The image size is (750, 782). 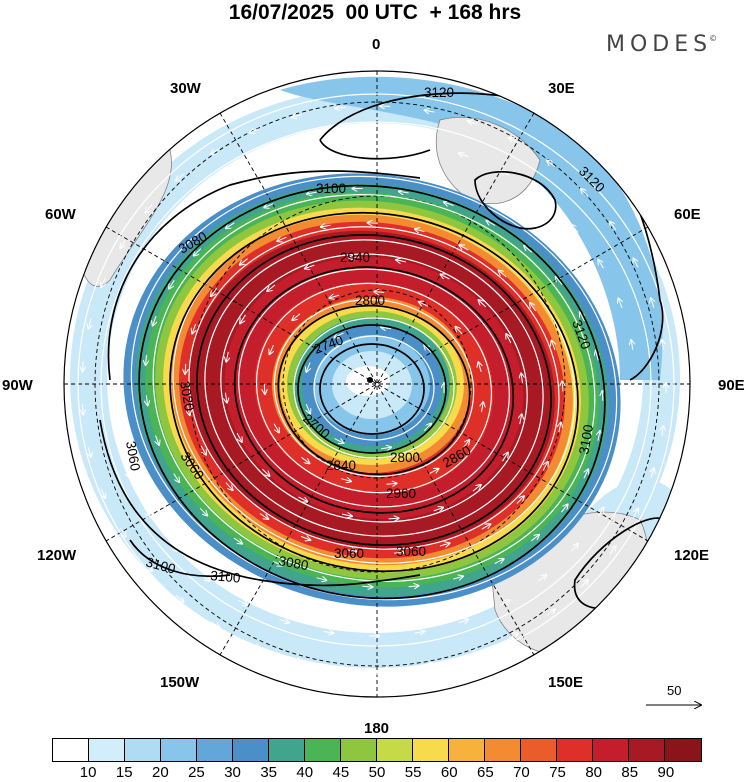 I want to click on contour-label: 2960, so click(x=401, y=493).